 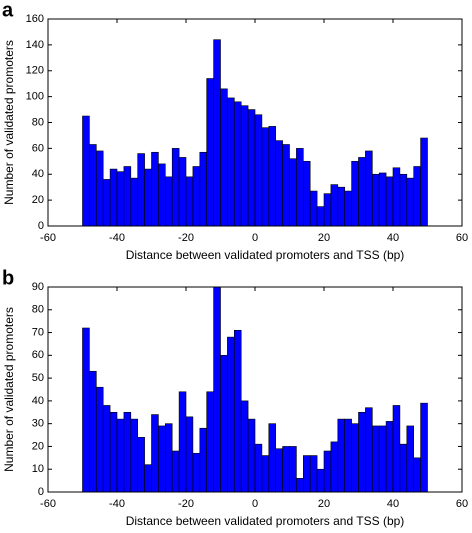 What do you see at coordinates (255, 504) in the screenshot?
I see `x-tick-label: 0` at bounding box center [255, 504].